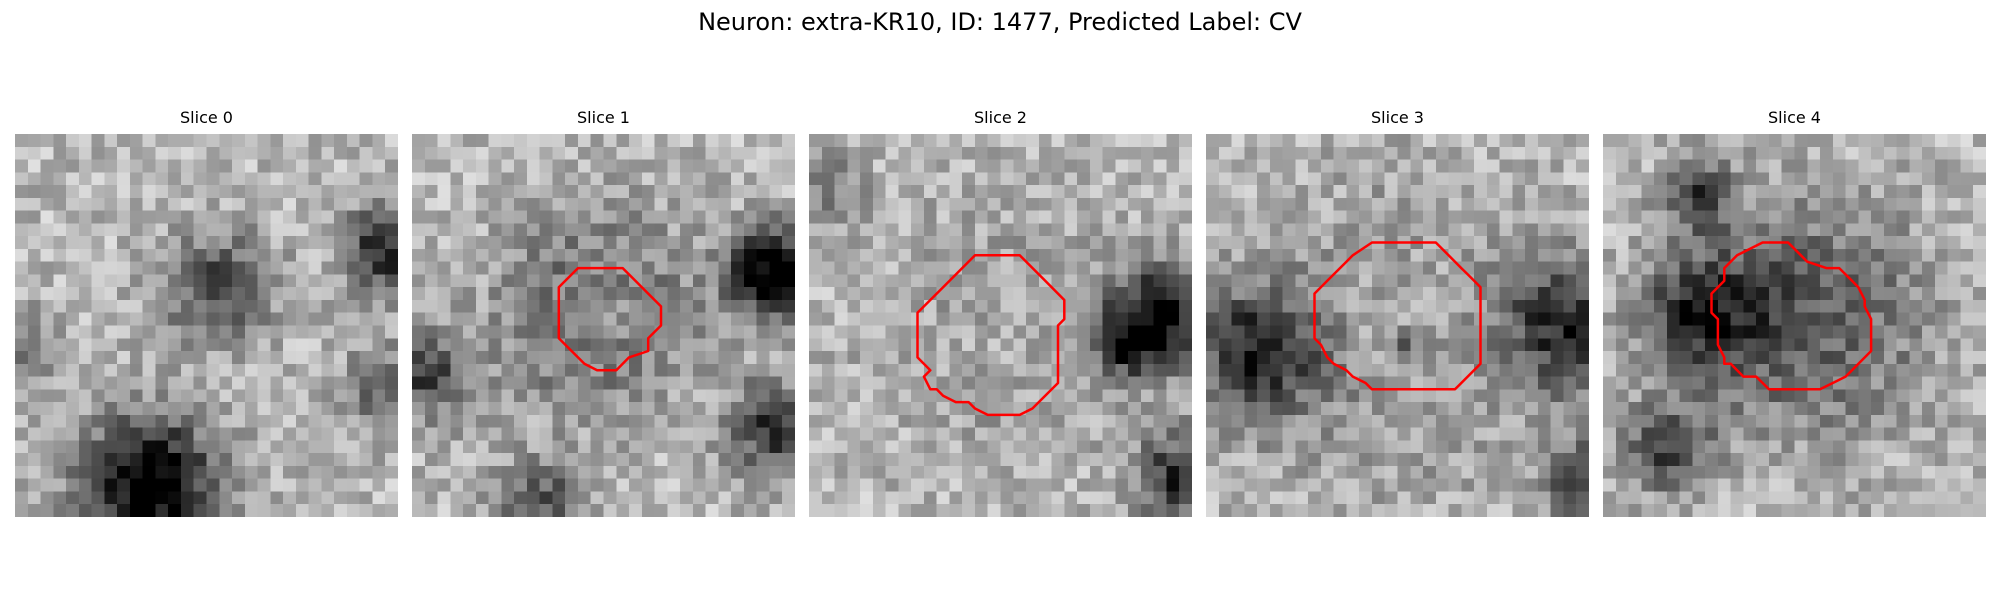 This screenshot has width=2000, height=600. I want to click on slice-title-1: Slice 1, so click(603, 117).